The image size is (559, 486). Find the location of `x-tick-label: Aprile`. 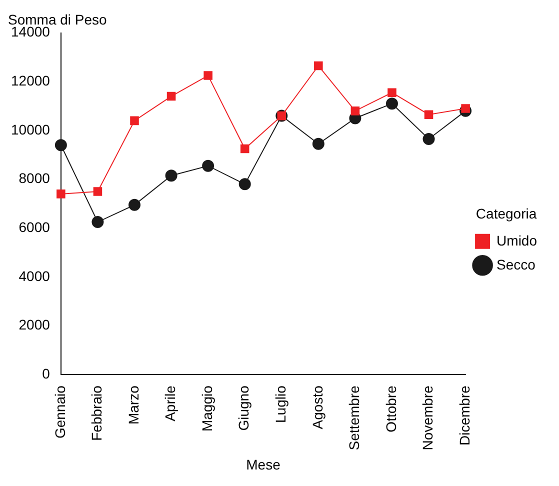

x-tick-label: Aprile is located at coordinates (170, 403).